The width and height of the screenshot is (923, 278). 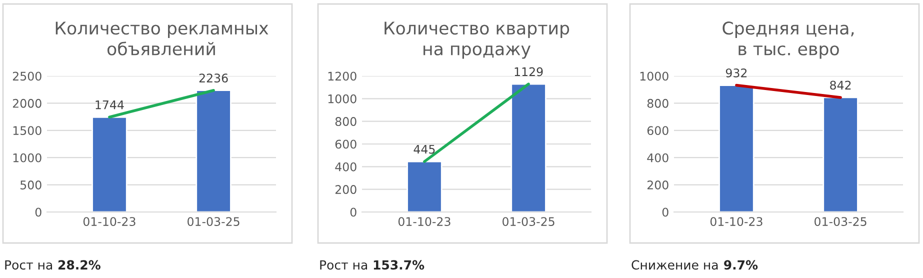 What do you see at coordinates (528, 71) in the screenshot?
I see `data-label: 1129` at bounding box center [528, 71].